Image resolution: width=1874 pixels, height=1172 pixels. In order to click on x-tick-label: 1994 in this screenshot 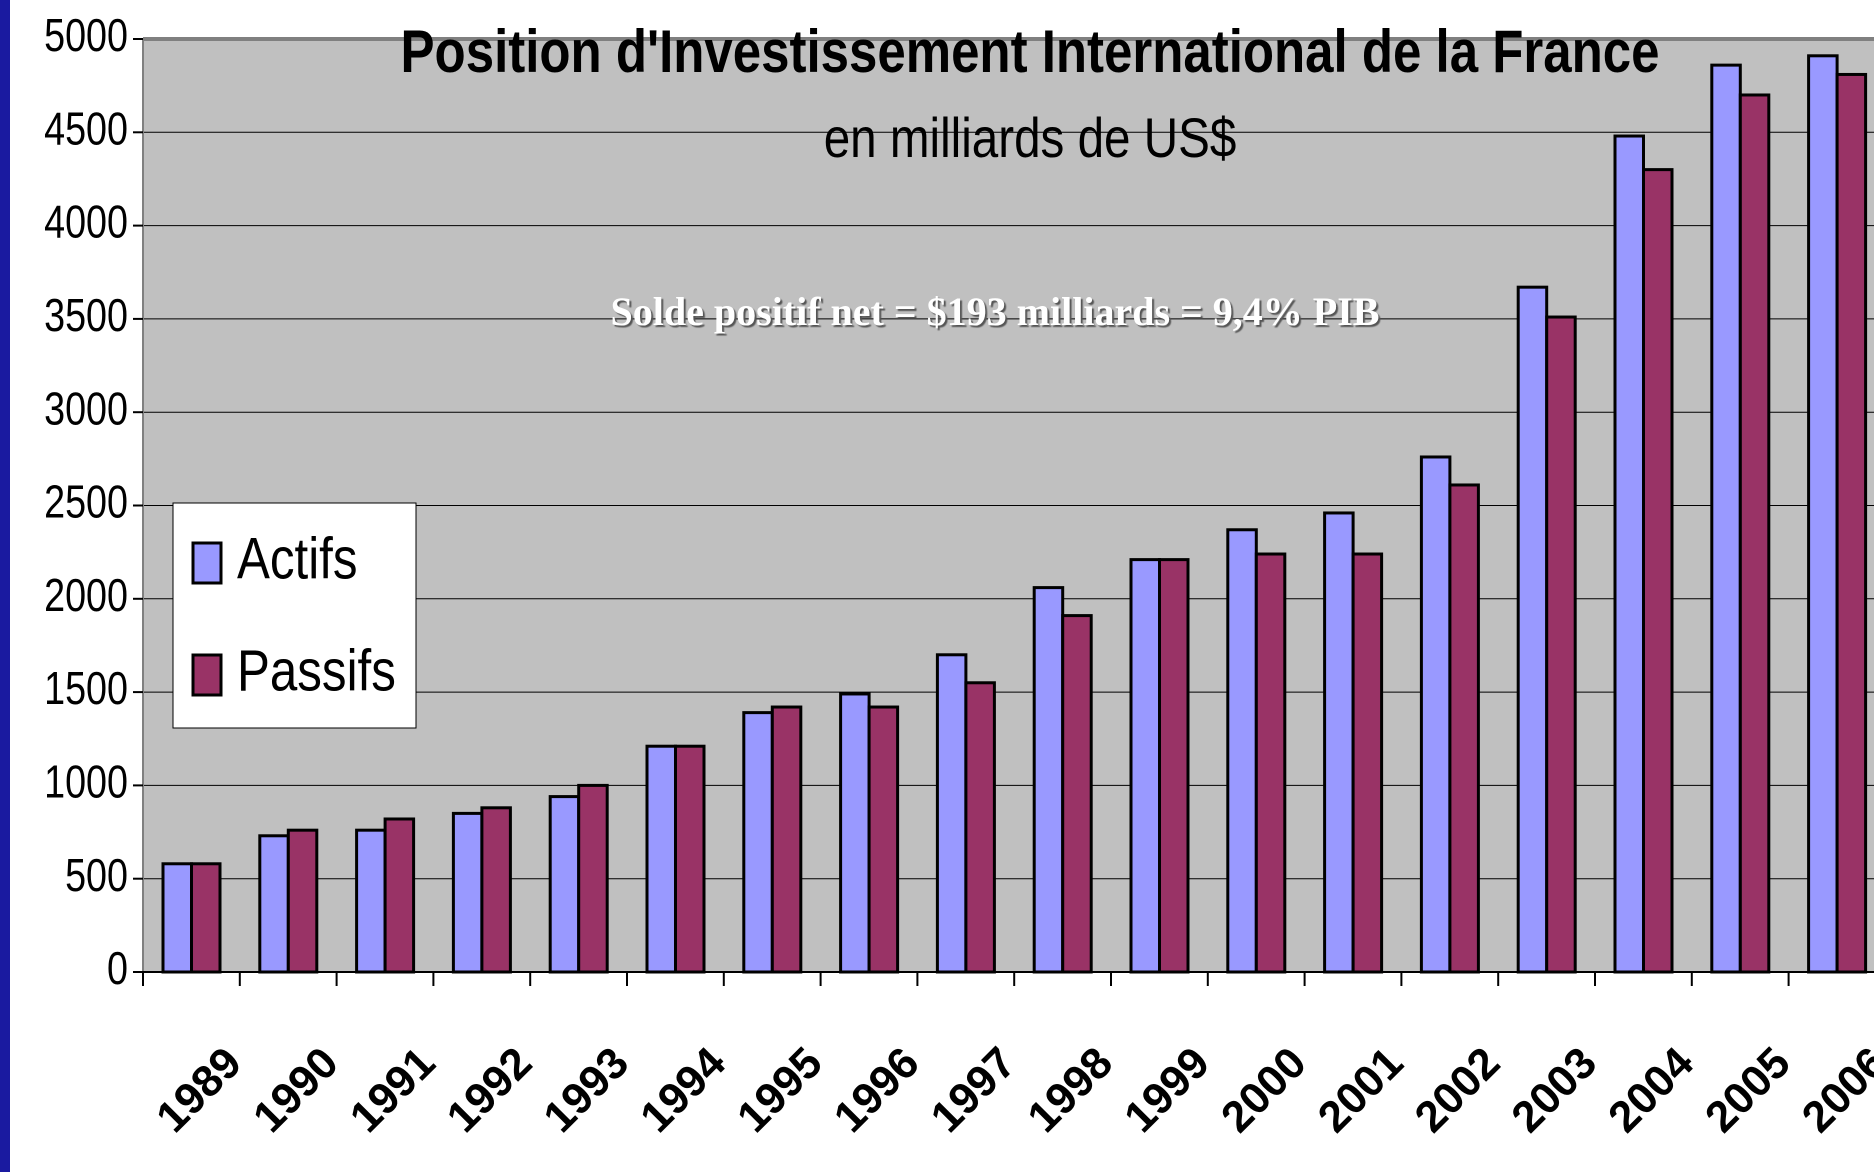, I will do `click(683, 1090)`.